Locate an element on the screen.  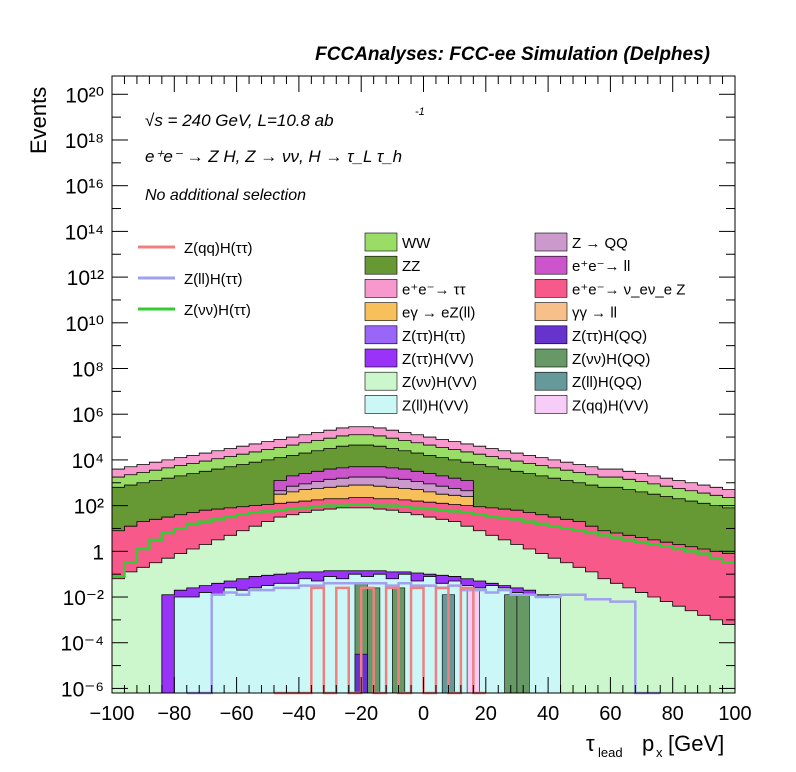
legend-label: WW is located at coordinates (416, 243).